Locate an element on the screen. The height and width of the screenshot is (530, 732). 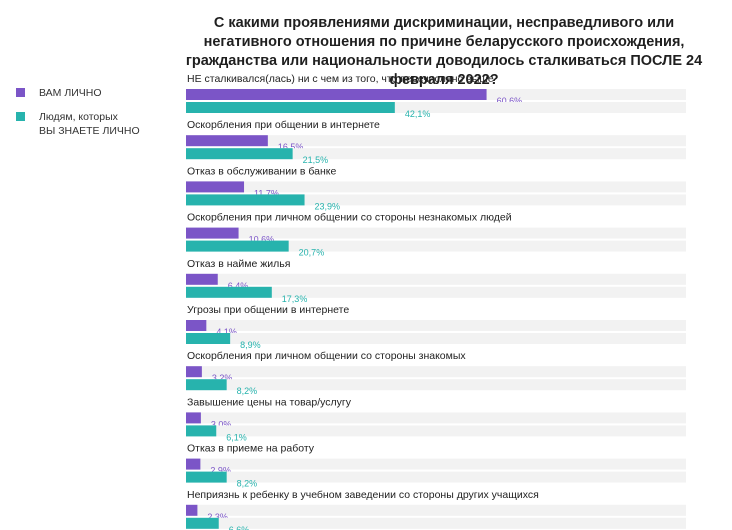
legend-label-personal: ВАМ ЛИЧНО is located at coordinates (70, 93).